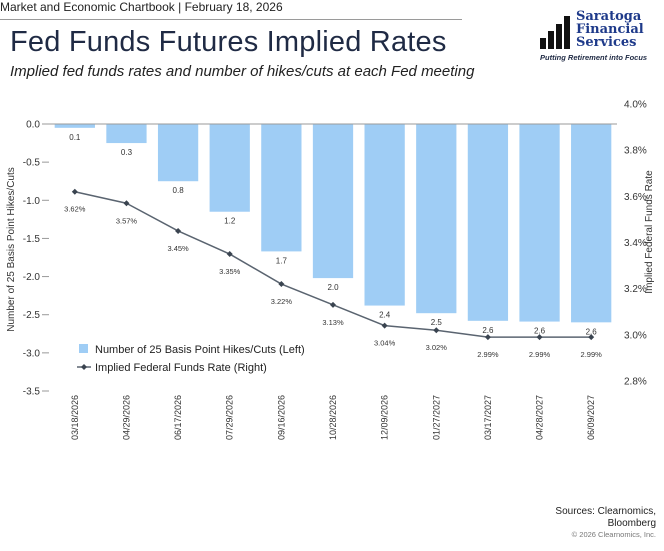 This screenshot has height=551, width=664. I want to click on rate-data-label: 3.22%, so click(282, 301).